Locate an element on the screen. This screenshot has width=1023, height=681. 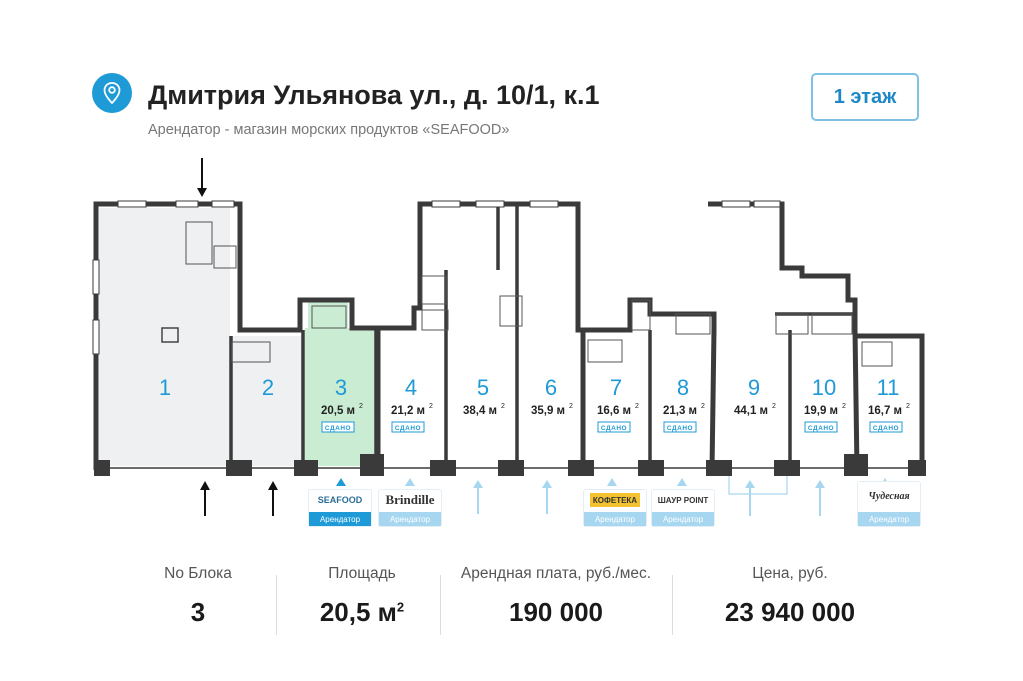
unit-6-area: 35,9 м is located at coordinates (548, 411).